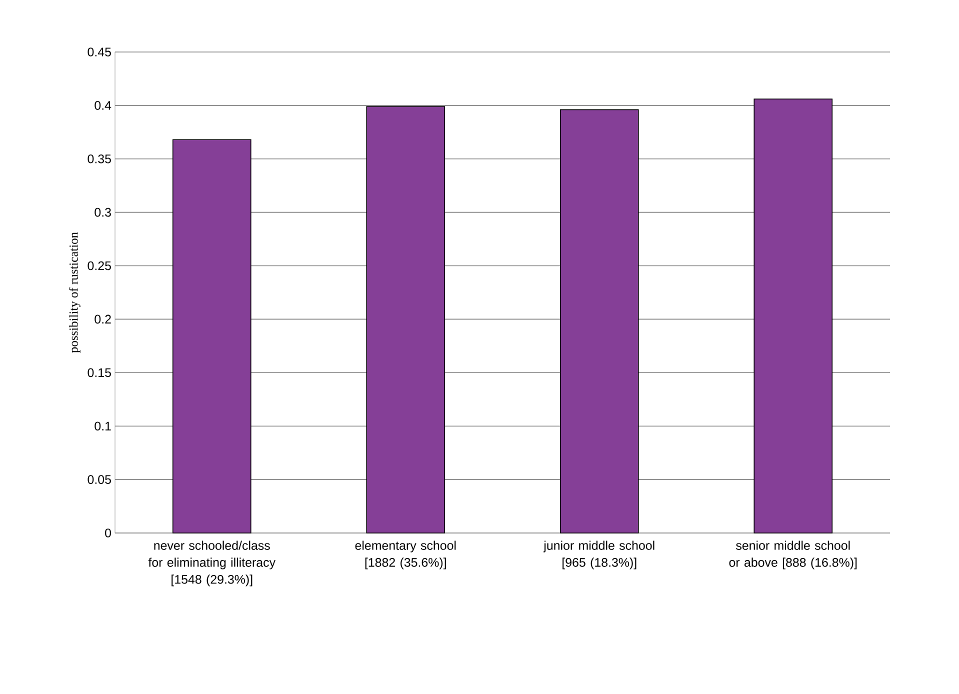 The image size is (959, 694). What do you see at coordinates (102, 319) in the screenshot?
I see `y-tick-label: 0.2` at bounding box center [102, 319].